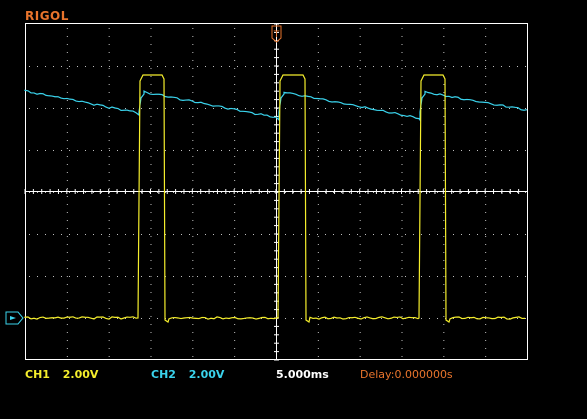  Describe the element at coordinates (187, 374) in the screenshot. I see `ch2-status: CH2 2.00V` at that location.